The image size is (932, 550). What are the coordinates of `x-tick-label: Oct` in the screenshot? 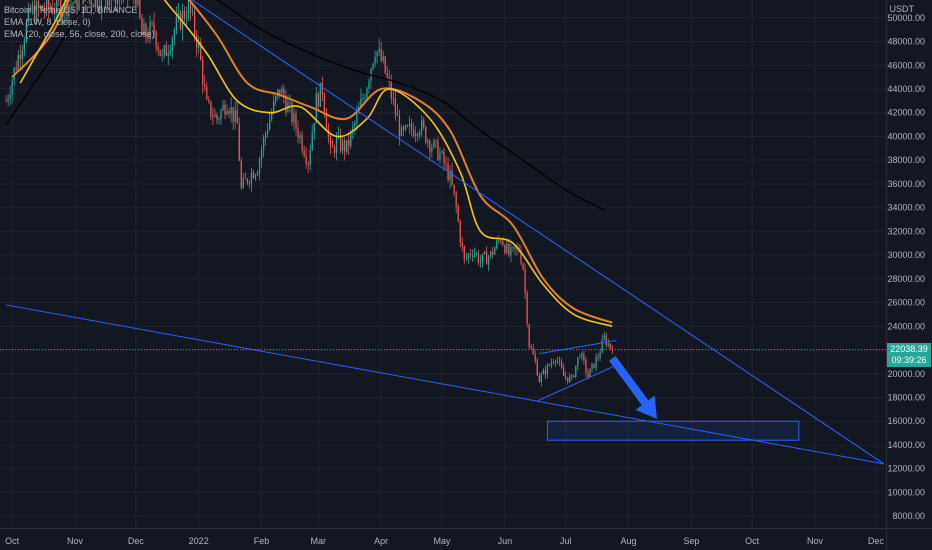 It's located at (12, 541).